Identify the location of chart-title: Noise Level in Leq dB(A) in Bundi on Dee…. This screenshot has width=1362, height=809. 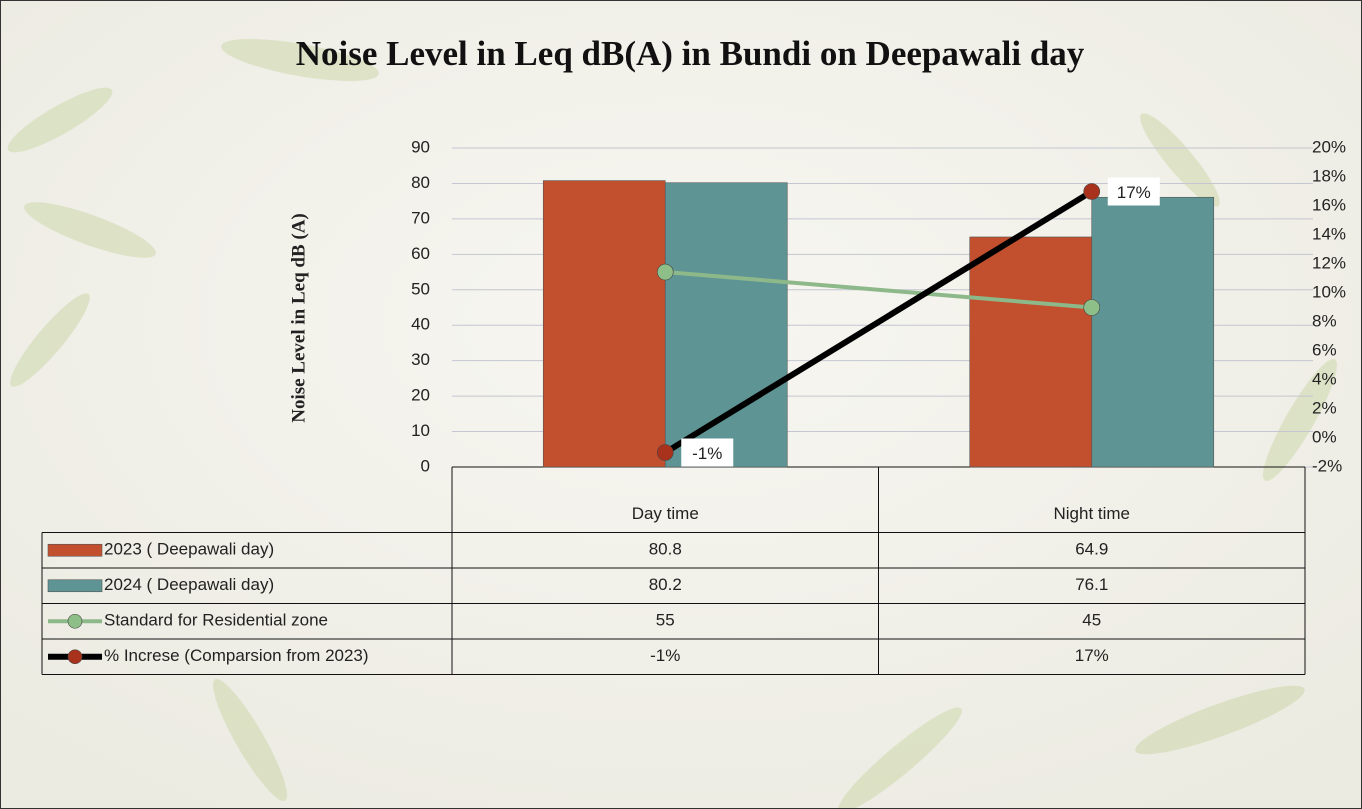
(690, 53).